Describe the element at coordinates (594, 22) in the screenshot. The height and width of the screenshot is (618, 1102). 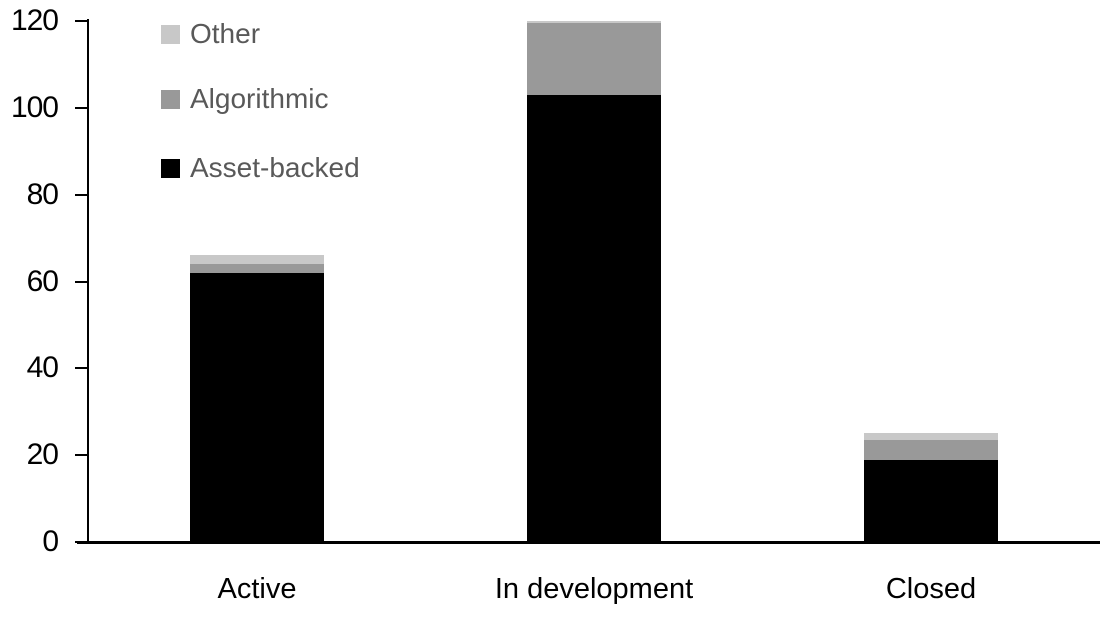
I see `bar-segment-in-development-other` at that location.